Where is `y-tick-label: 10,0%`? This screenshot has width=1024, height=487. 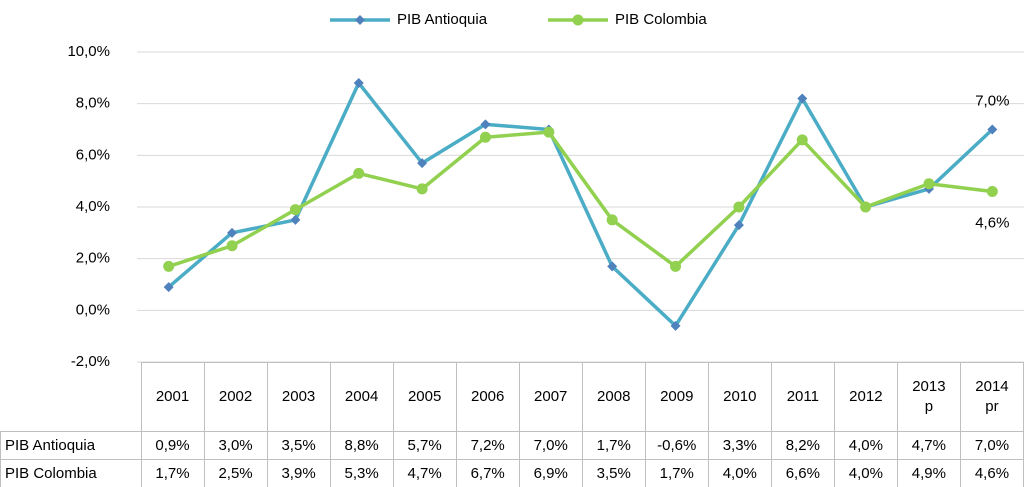 y-tick-label: 10,0% is located at coordinates (88, 51).